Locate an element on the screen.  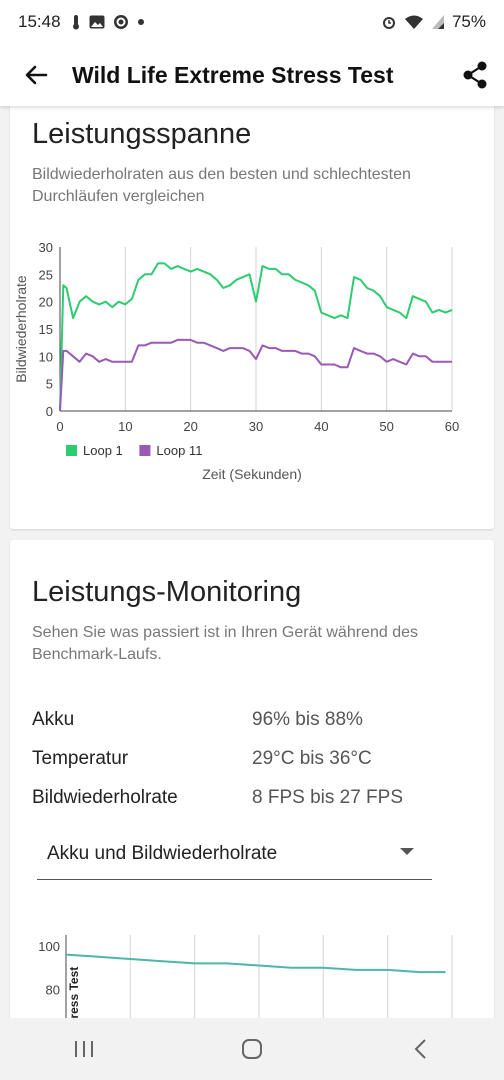
signal-icon is located at coordinates (437, 22).